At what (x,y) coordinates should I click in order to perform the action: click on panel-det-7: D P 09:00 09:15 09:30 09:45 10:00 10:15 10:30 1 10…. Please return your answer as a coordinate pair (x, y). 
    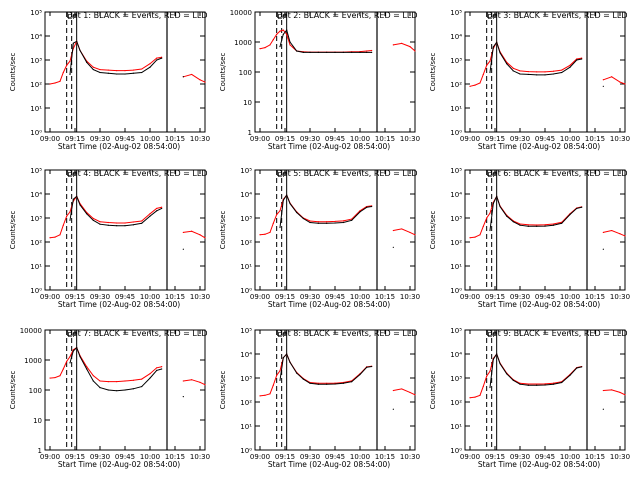
    Looking at the image, I should click on (109, 398).